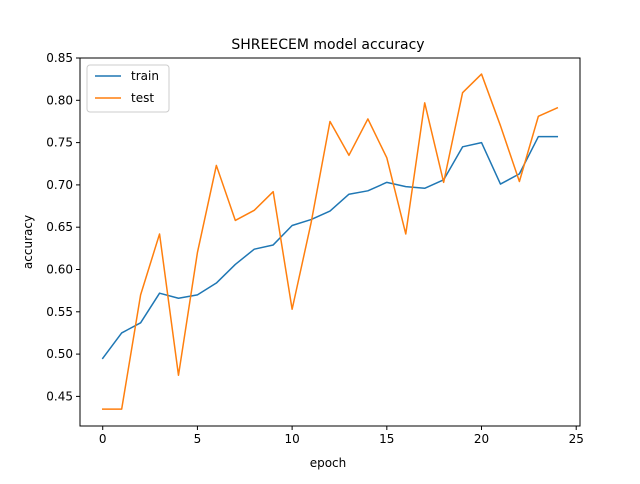 Image resolution: width=640 pixels, height=484 pixels. I want to click on x-tick-label: 10, so click(291, 439).